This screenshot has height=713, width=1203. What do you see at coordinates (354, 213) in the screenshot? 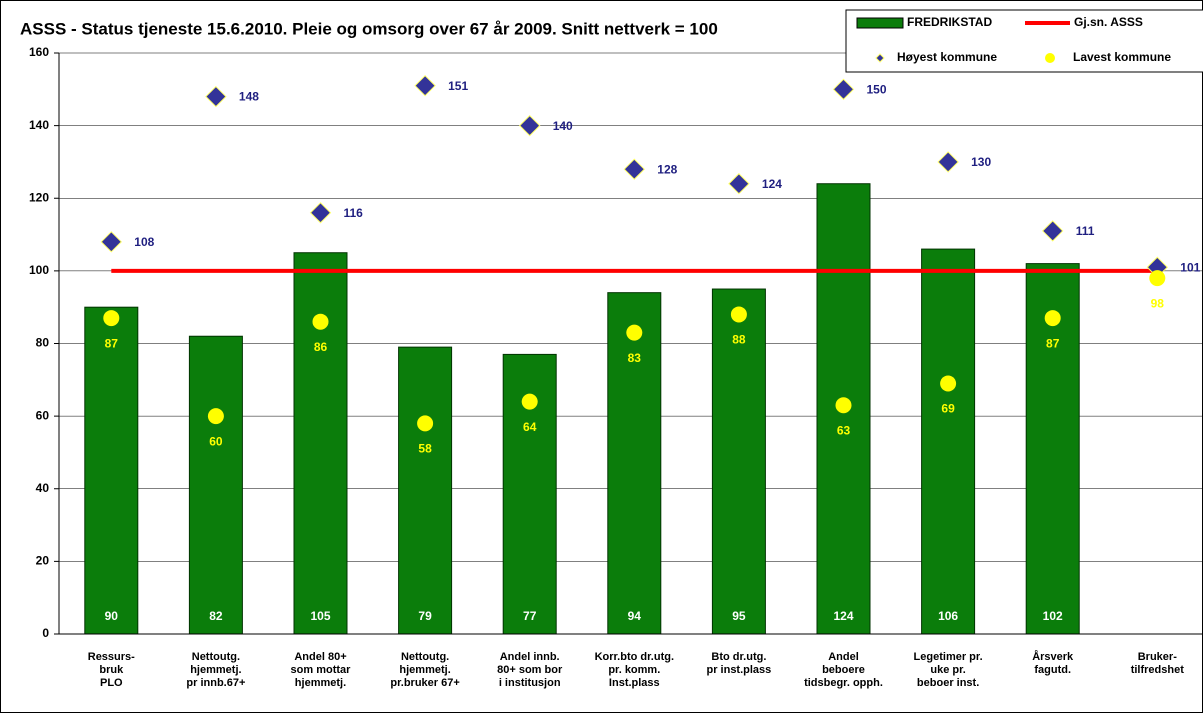
I see `high-value-label: 116` at bounding box center [354, 213].